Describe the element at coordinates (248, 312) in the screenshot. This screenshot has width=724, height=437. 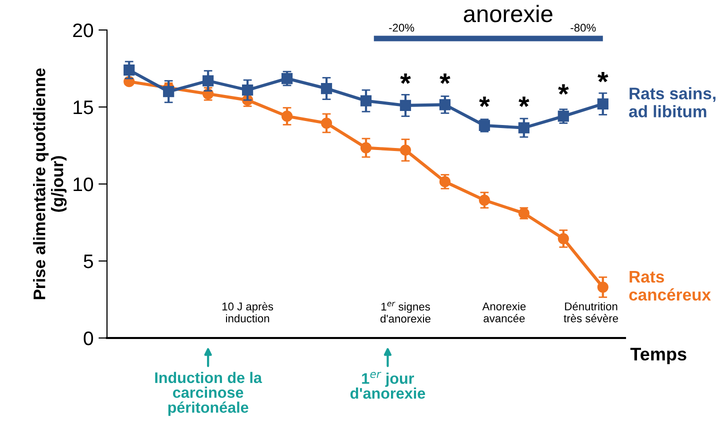
I see `annotation: 10 J après induction` at that location.